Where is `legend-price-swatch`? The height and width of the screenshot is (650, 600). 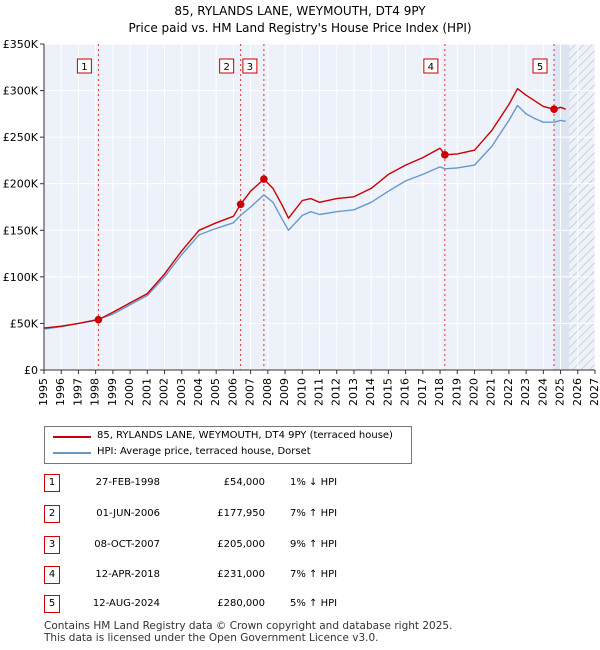 legend-price-swatch is located at coordinates (72, 437).